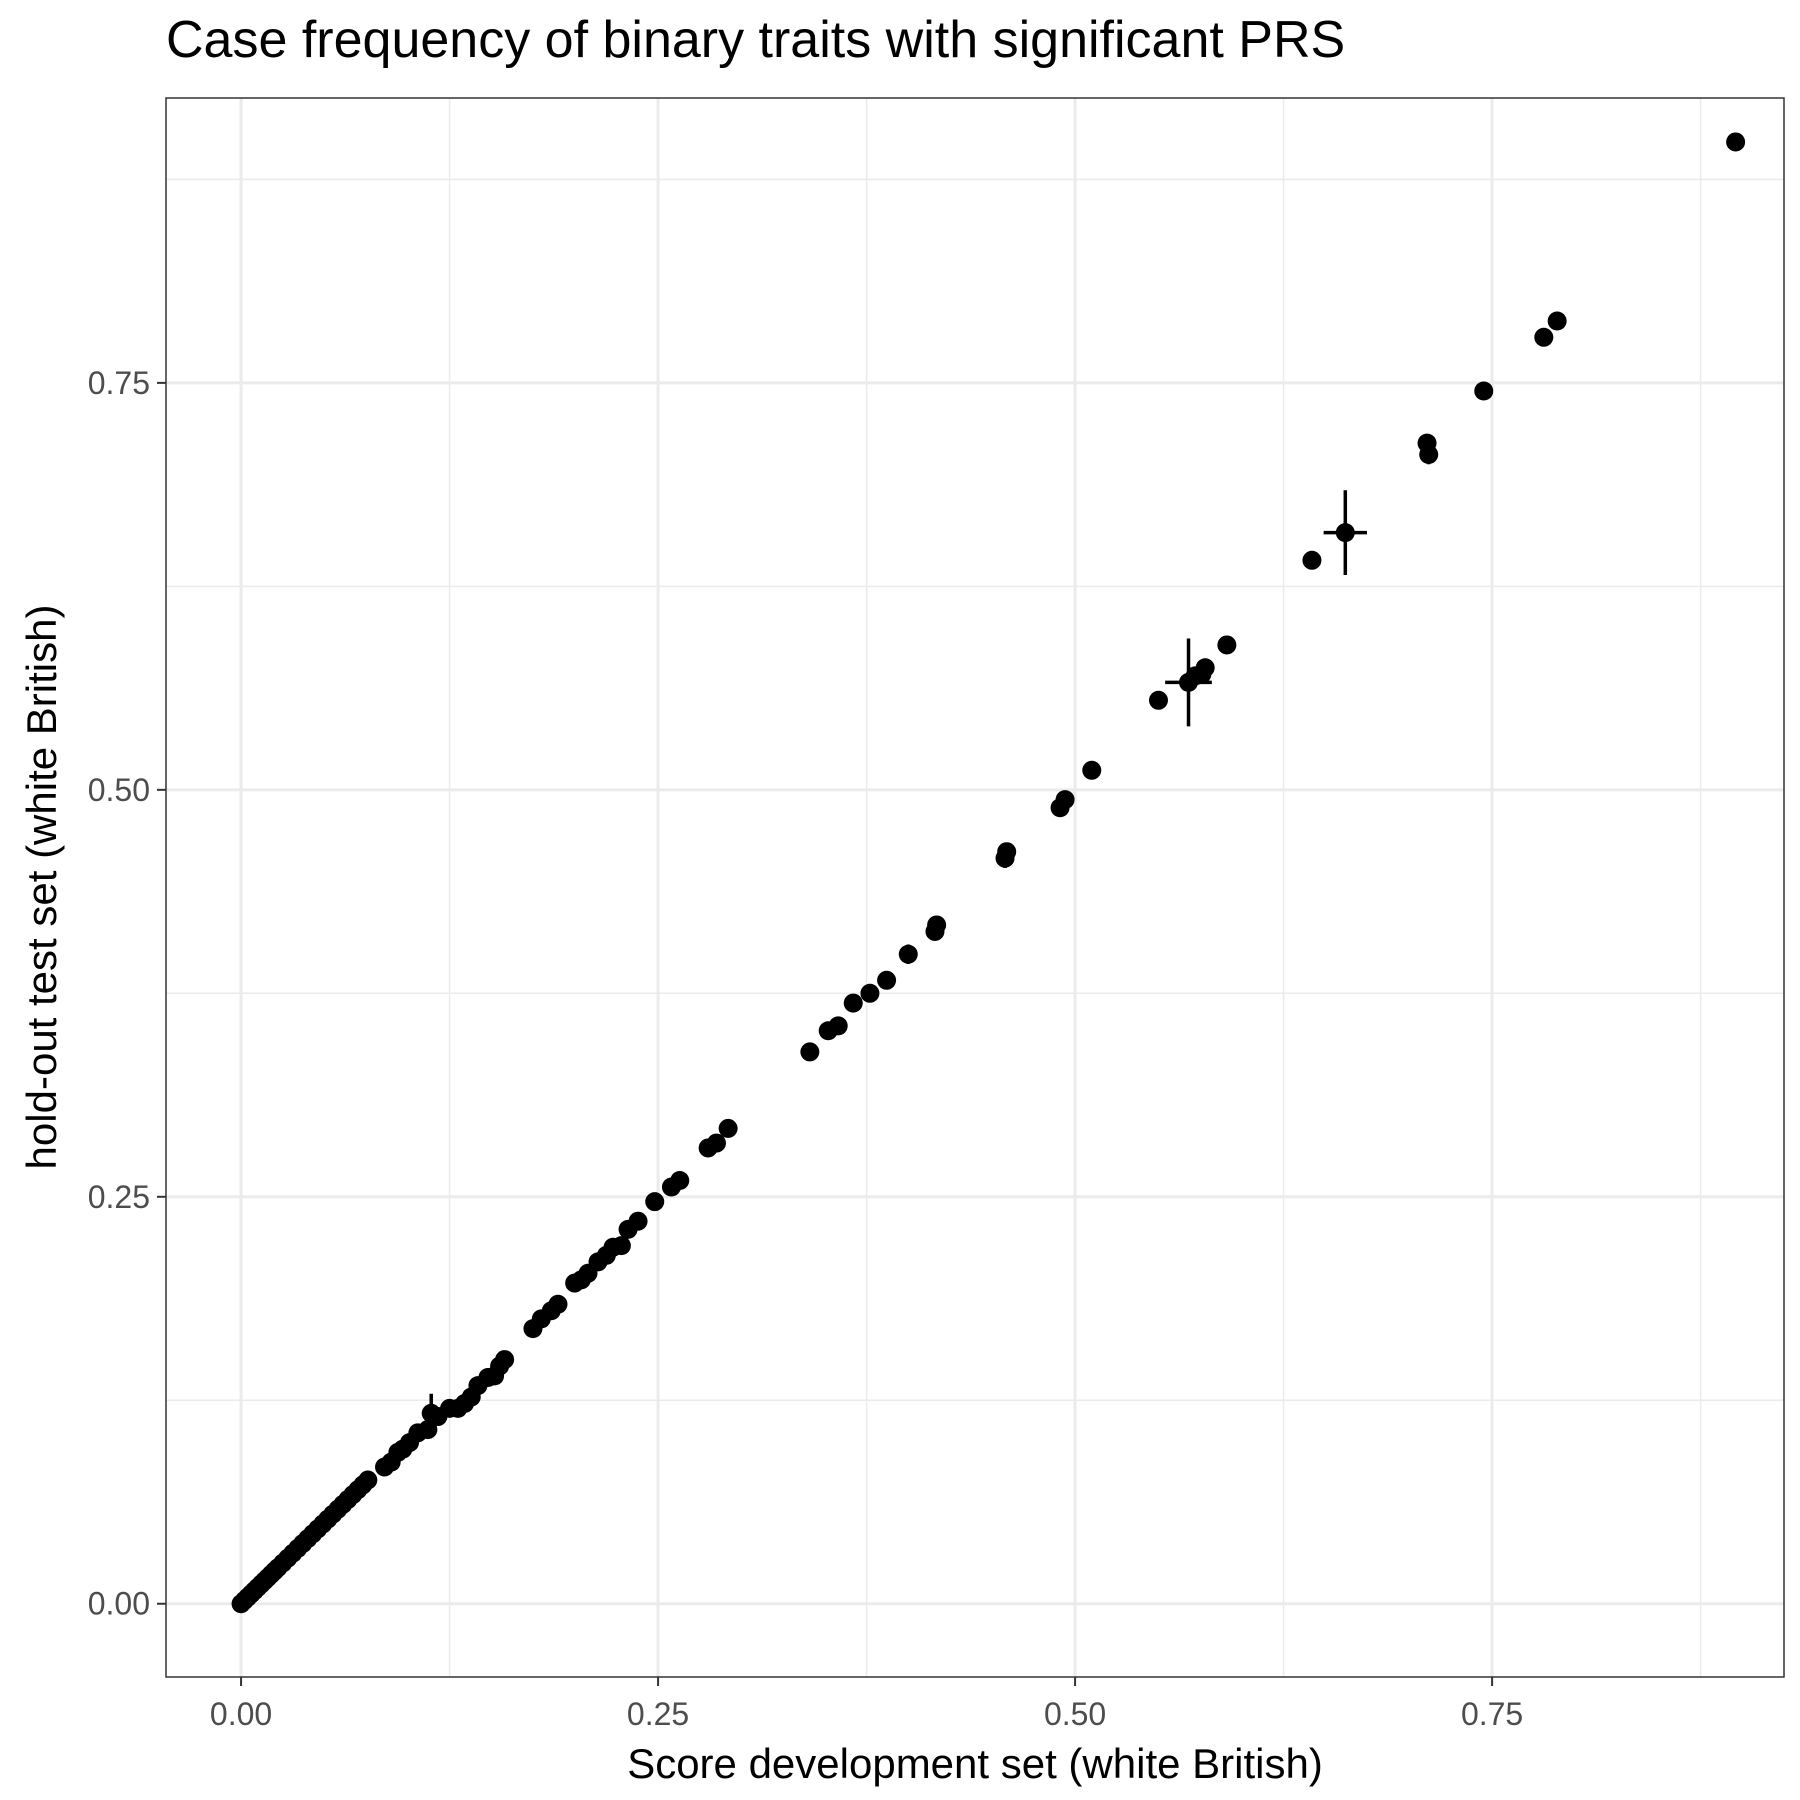 This screenshot has width=1800, height=1800. What do you see at coordinates (241, 1714) in the screenshot?
I see `x-tick-label: 0.00` at bounding box center [241, 1714].